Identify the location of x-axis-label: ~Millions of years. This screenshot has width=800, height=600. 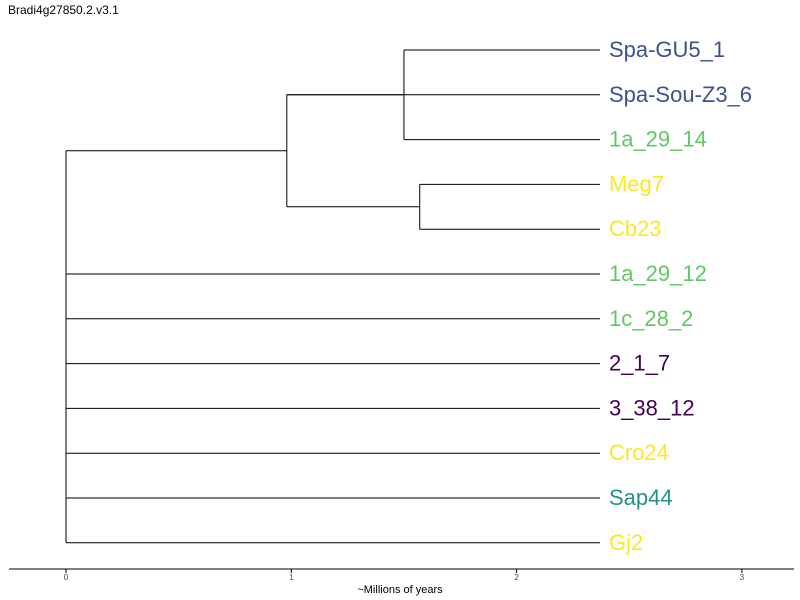
(400, 590).